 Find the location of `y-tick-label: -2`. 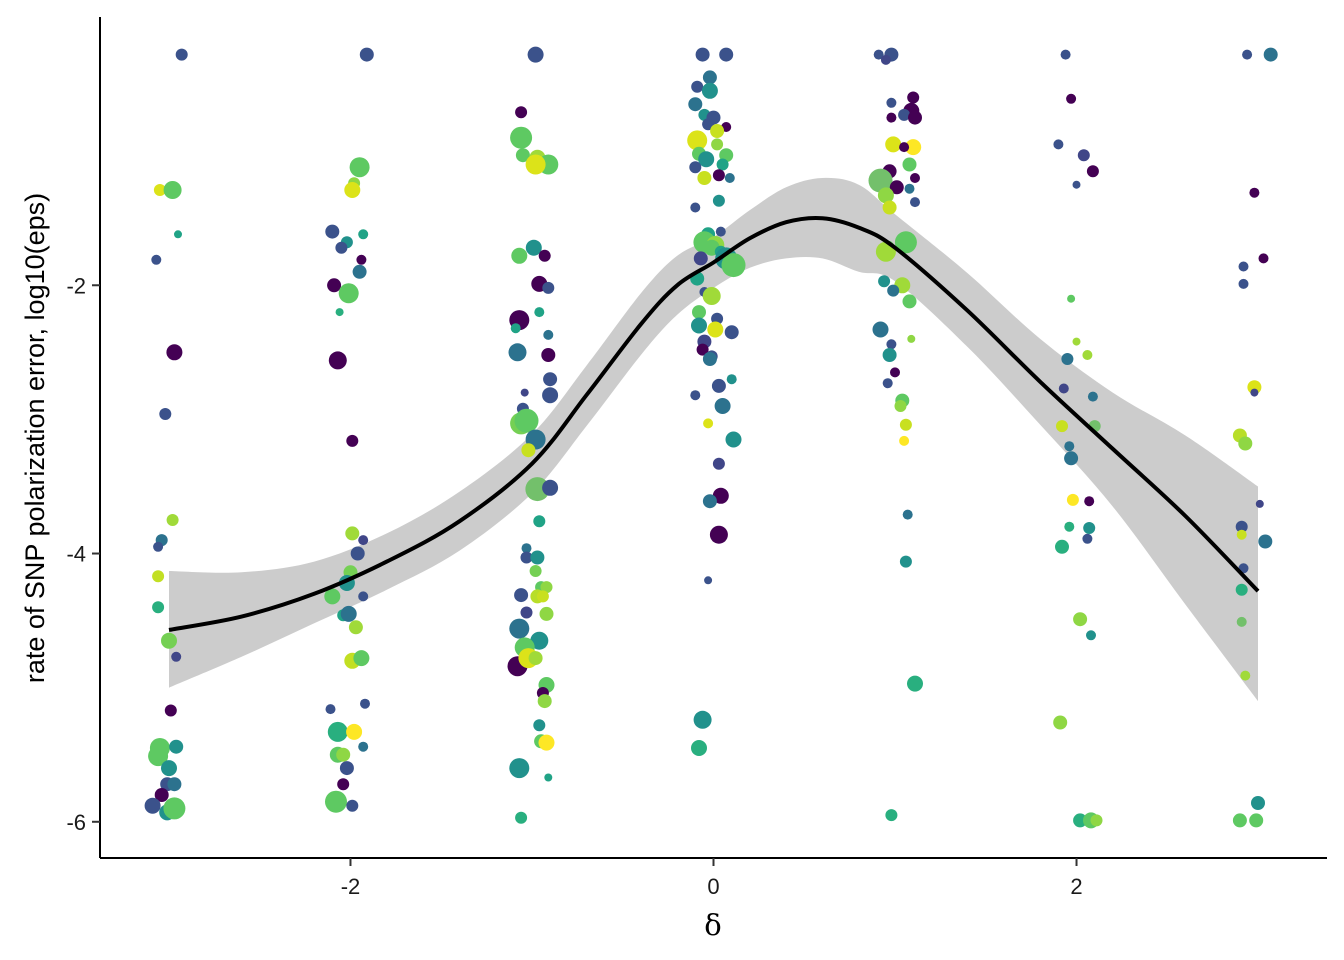

y-tick-label: -2 is located at coordinates (76, 285).